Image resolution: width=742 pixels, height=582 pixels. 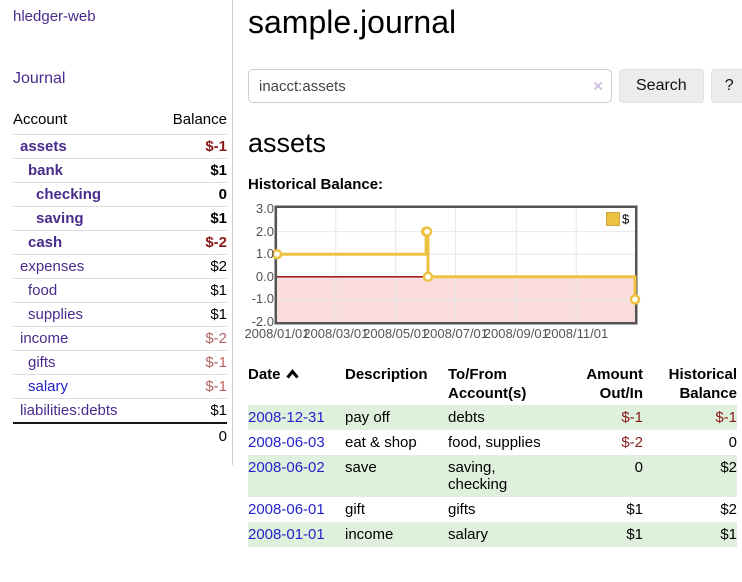 What do you see at coordinates (702, 384) in the screenshot?
I see `column-label: Historical Balance` at bounding box center [702, 384].